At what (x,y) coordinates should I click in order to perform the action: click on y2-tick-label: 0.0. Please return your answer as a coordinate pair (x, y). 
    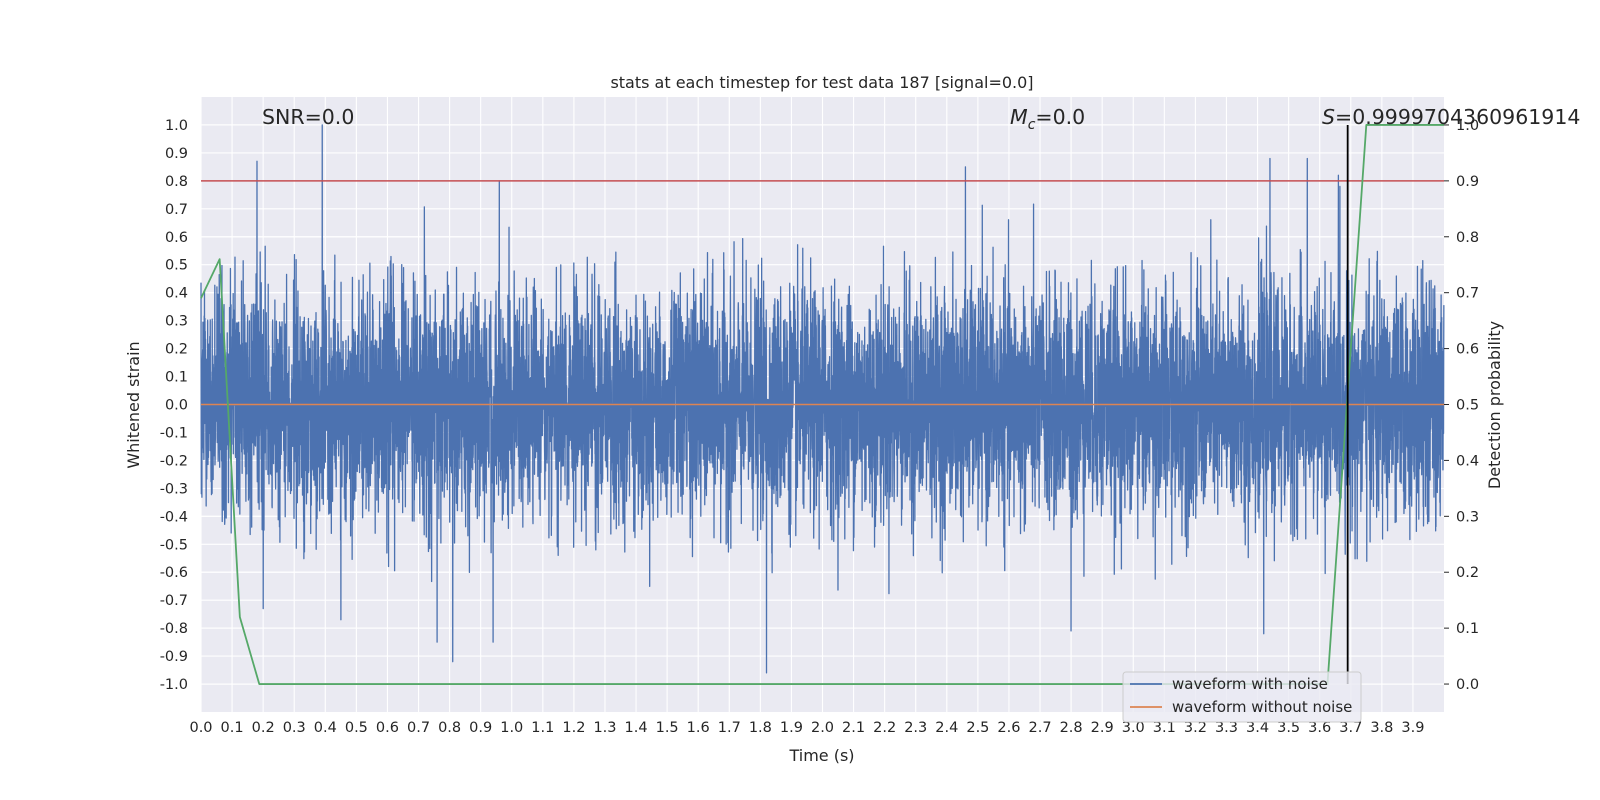
    Looking at the image, I should click on (1467, 685).